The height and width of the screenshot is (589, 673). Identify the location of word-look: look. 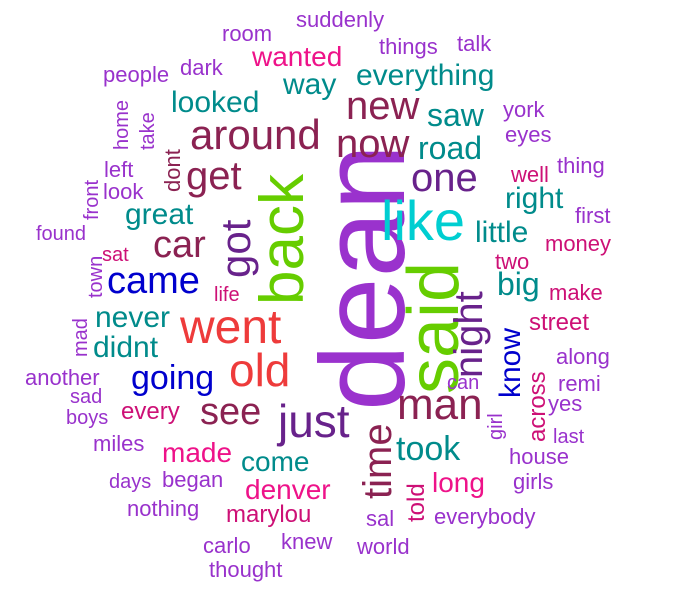
(123, 191).